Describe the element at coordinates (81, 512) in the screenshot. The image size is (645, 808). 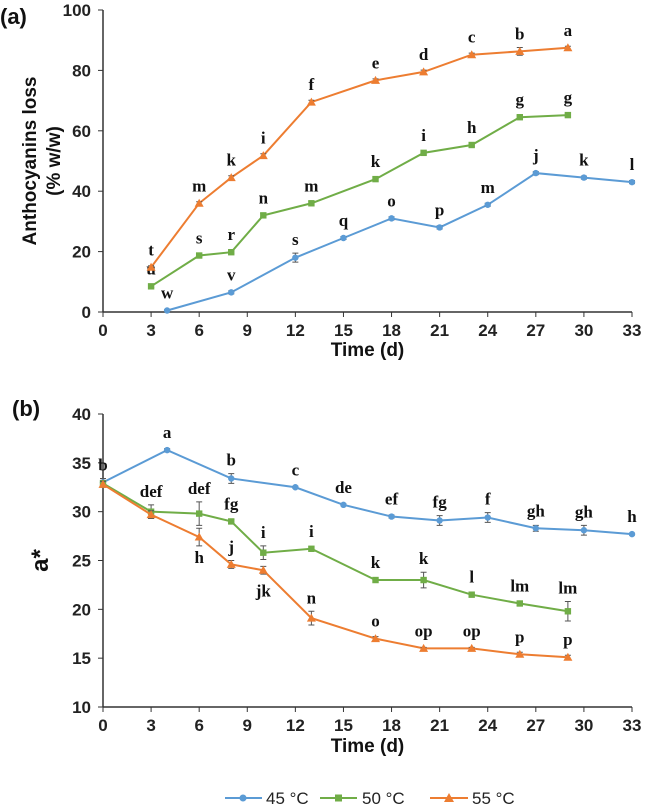
I see `y-tick-label: 30` at that location.